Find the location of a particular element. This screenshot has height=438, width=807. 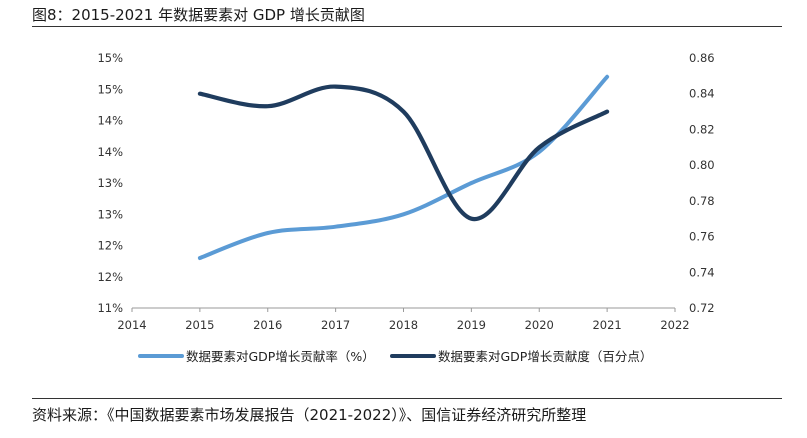

x-tick-label: 2018 is located at coordinates (403, 325).